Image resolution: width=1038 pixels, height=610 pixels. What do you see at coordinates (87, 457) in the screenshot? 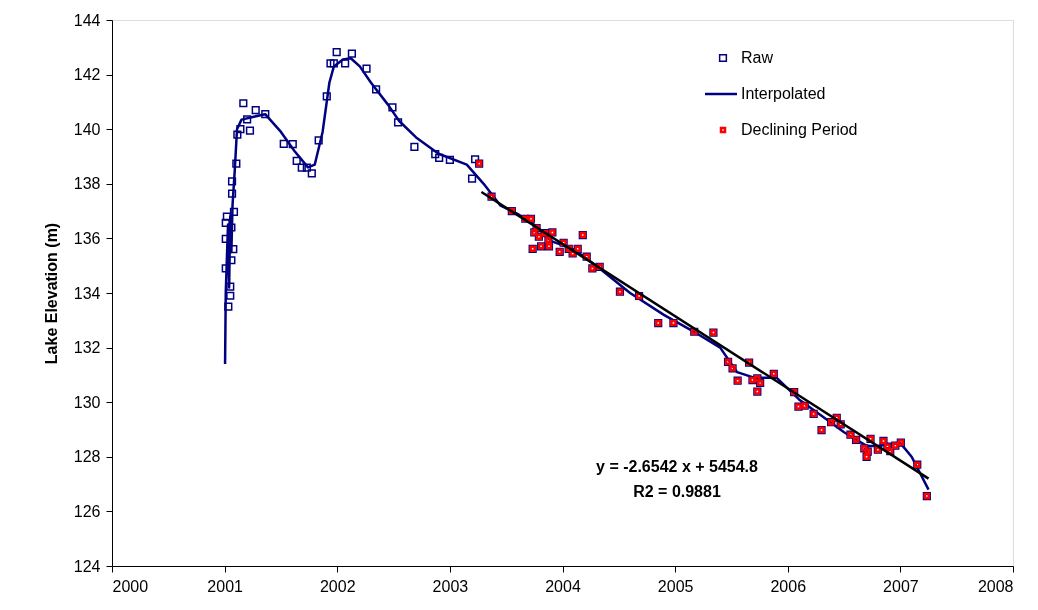
I see `y-tick-label: 128` at bounding box center [87, 457].